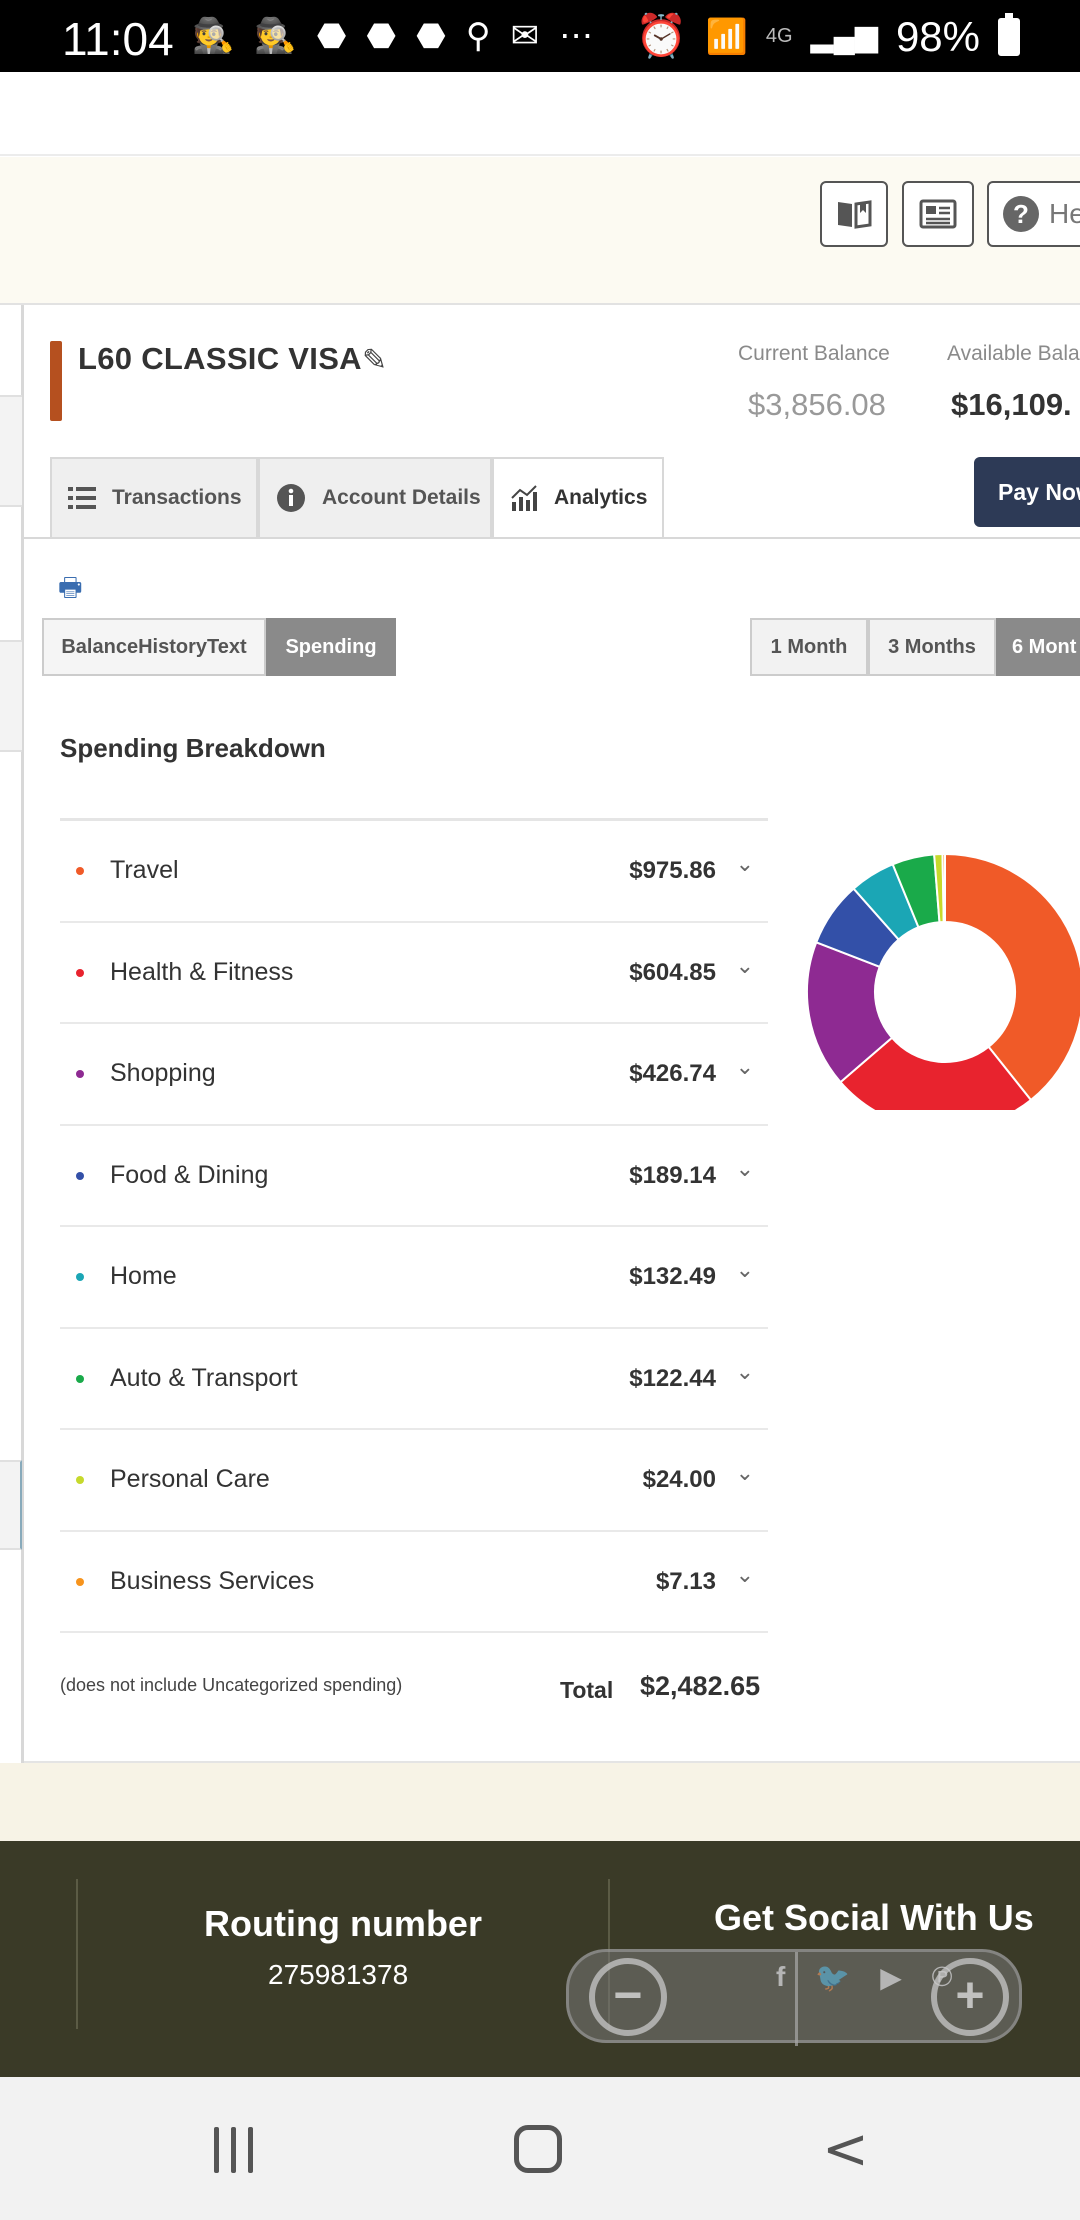 The image size is (1080, 2220). Describe the element at coordinates (672, 972) in the screenshot. I see `category-amount: $604.85` at that location.